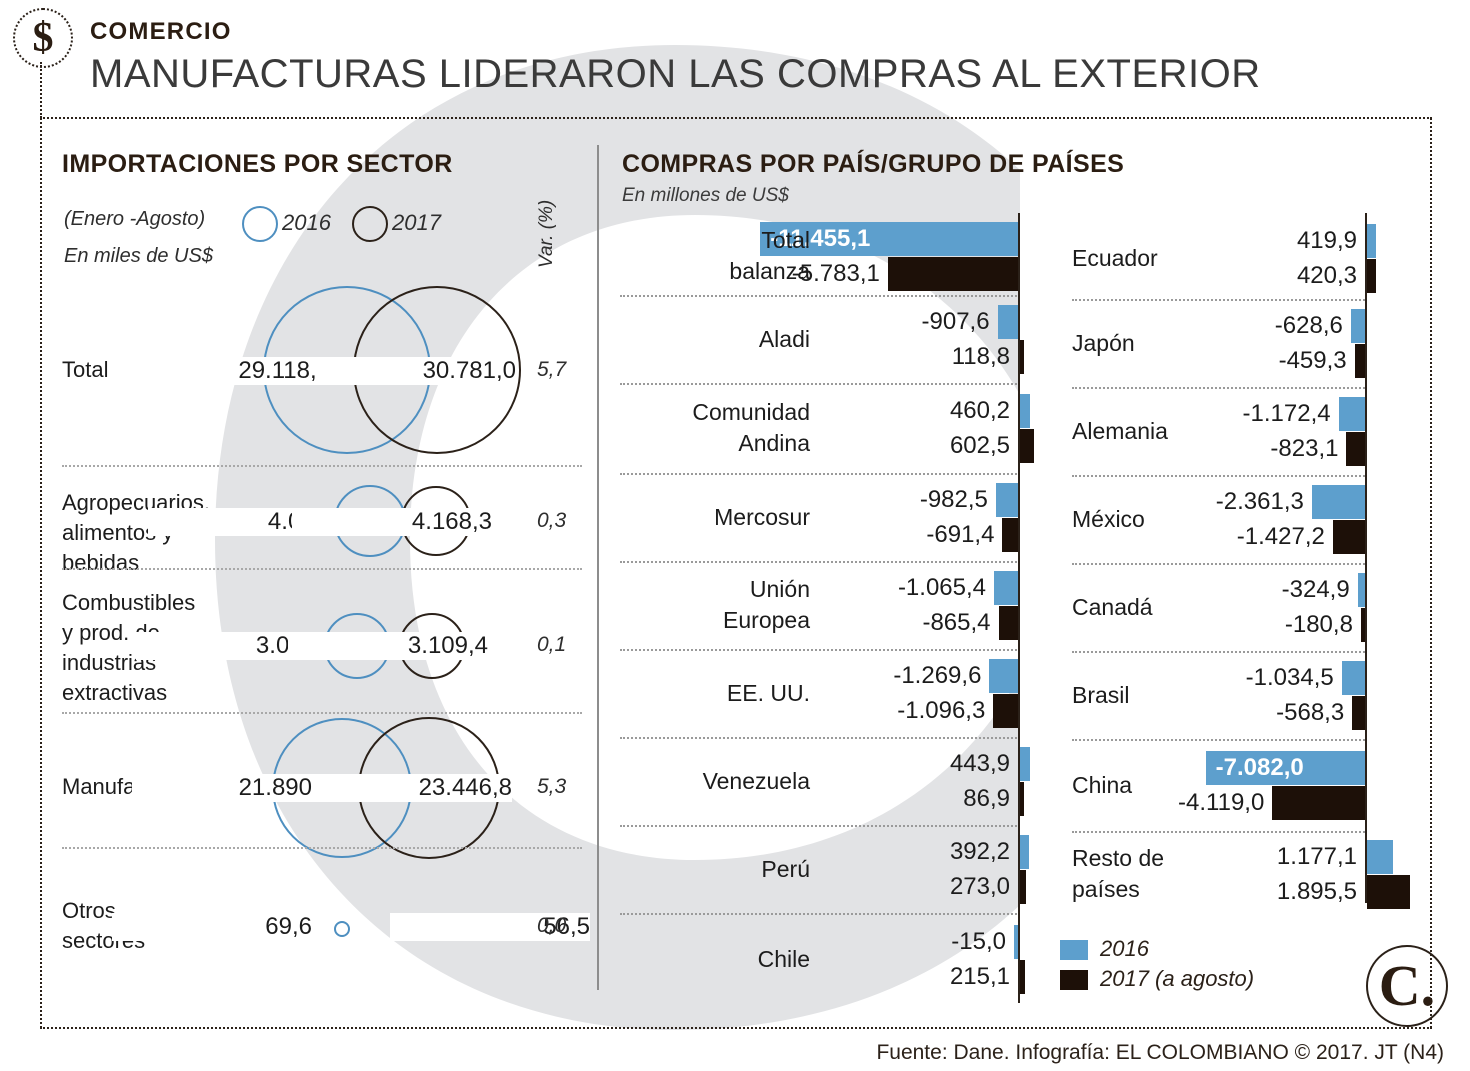  What do you see at coordinates (1286, 413) in the screenshot?
I see `bar-value-2016: -1.172,4` at bounding box center [1286, 413].